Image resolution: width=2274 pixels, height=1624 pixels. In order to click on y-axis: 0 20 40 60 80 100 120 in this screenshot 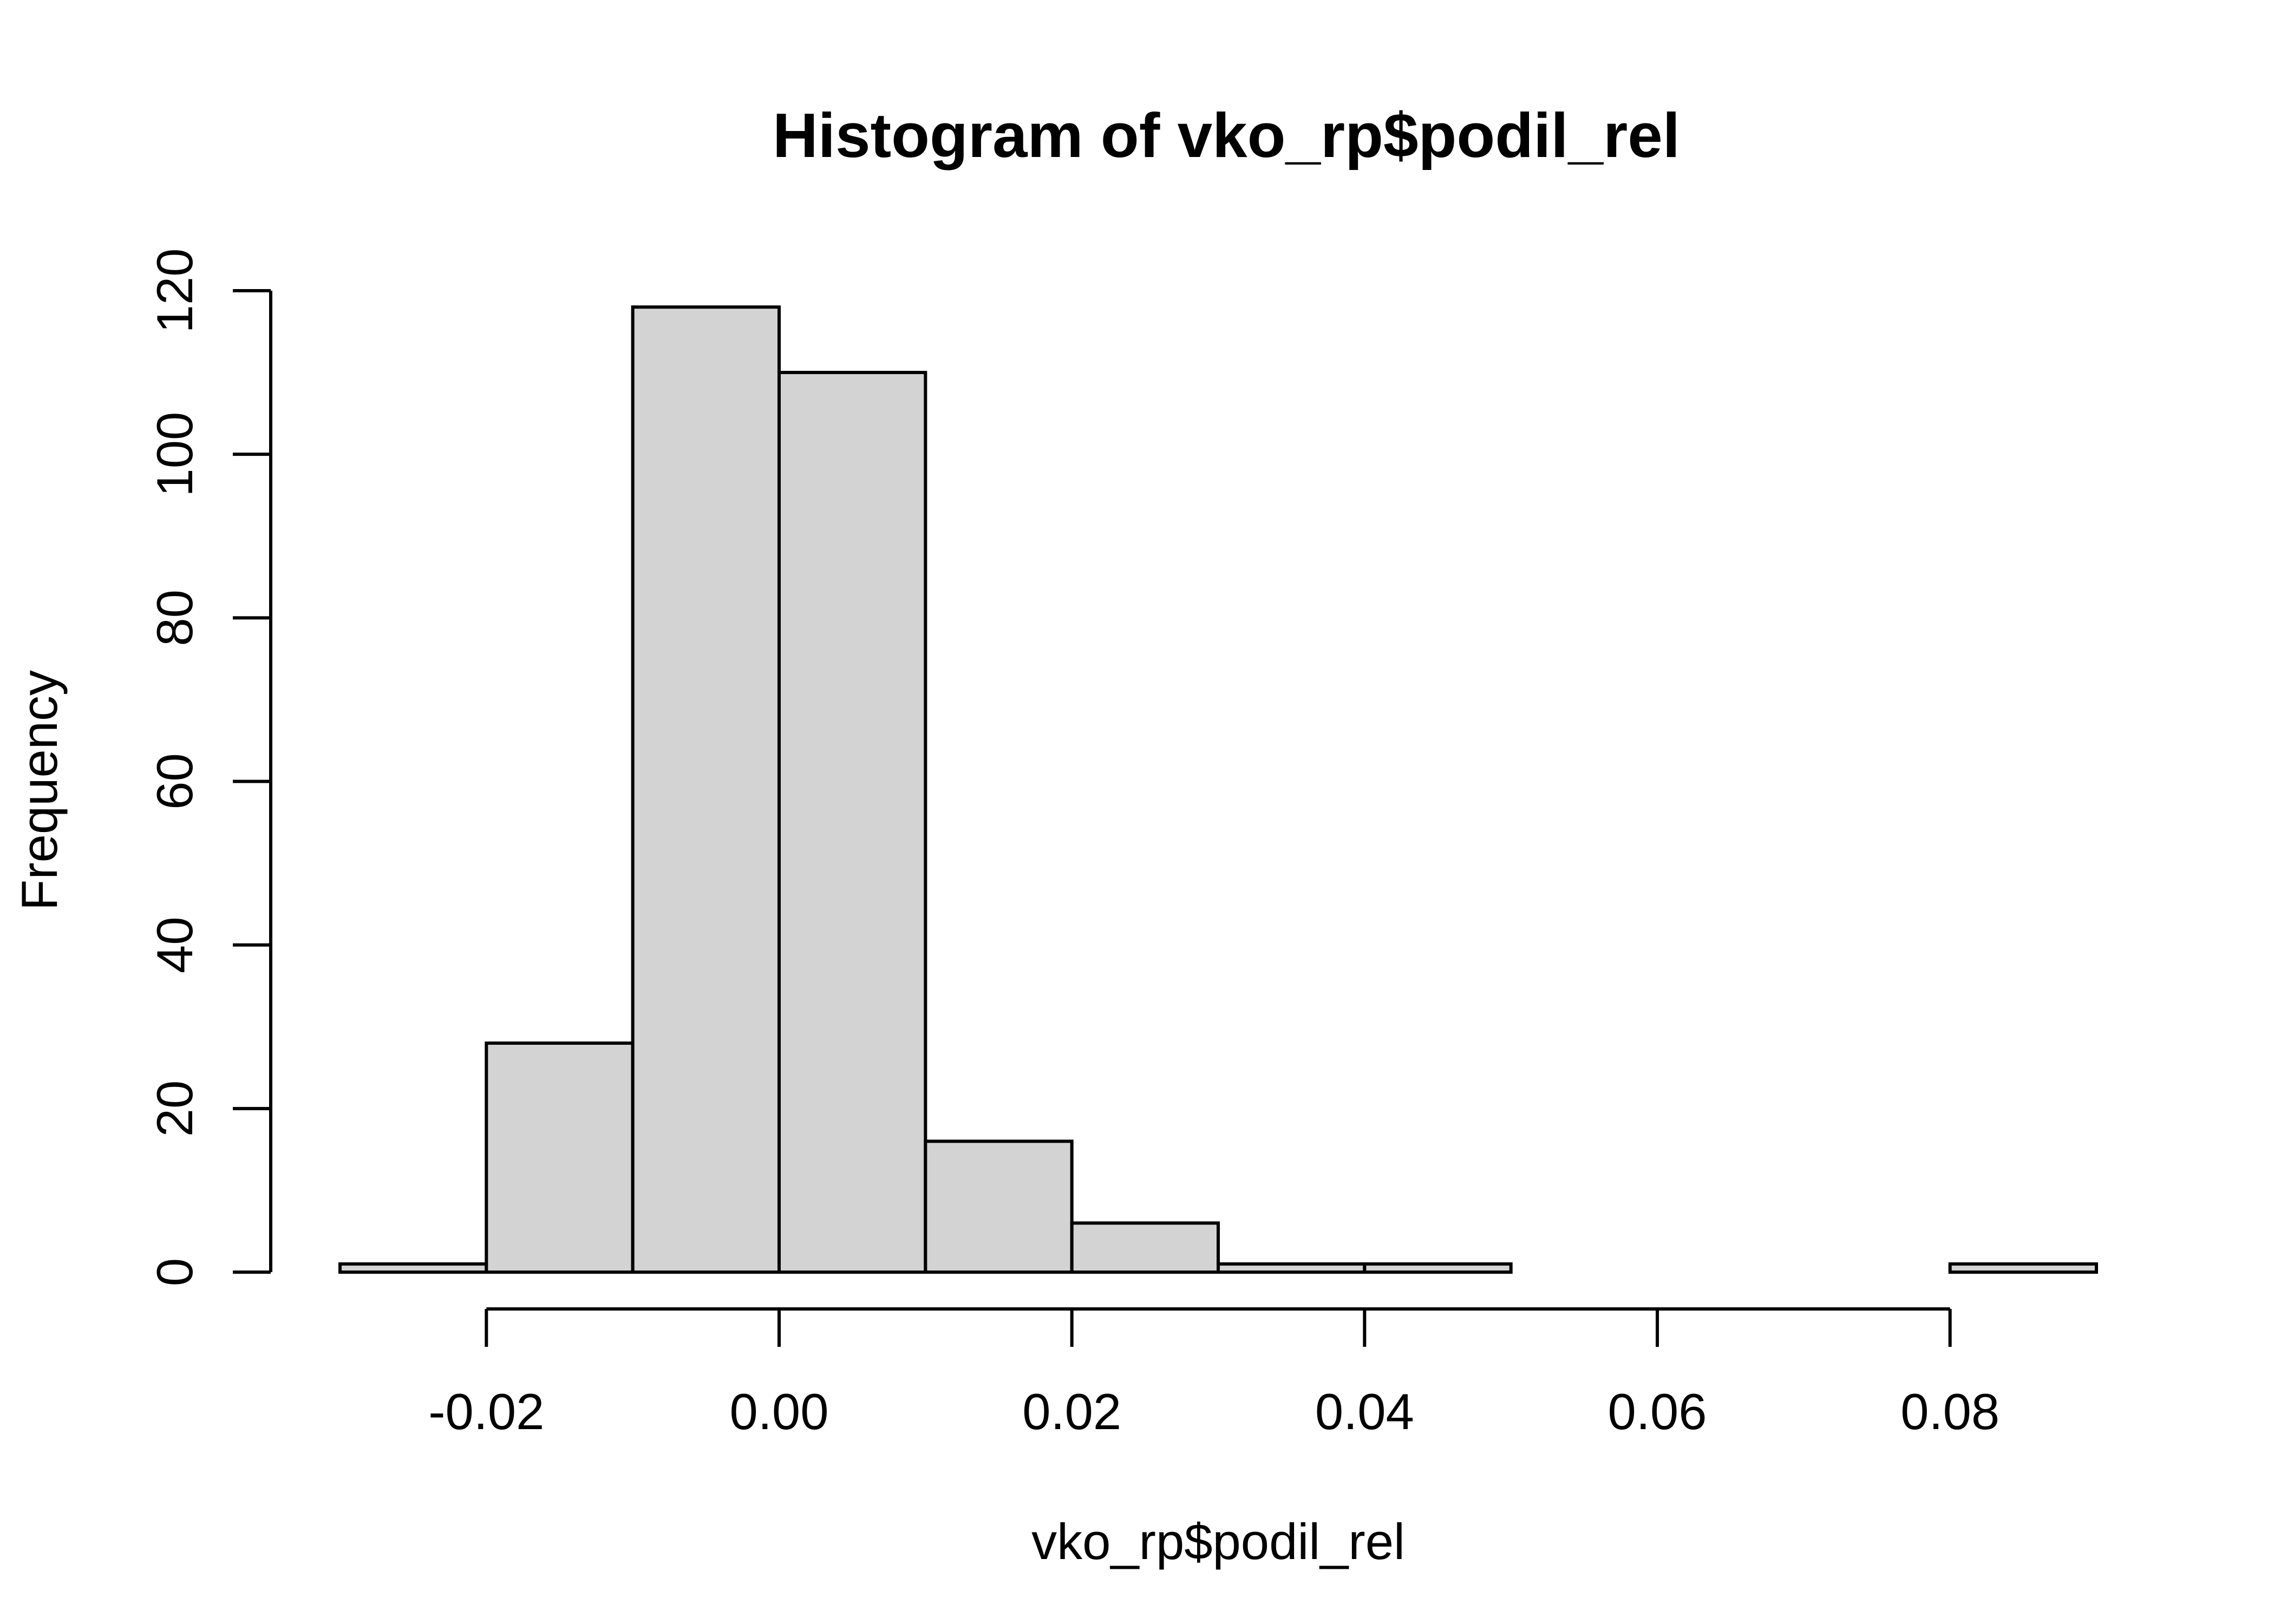, I will do `click(209, 767)`.